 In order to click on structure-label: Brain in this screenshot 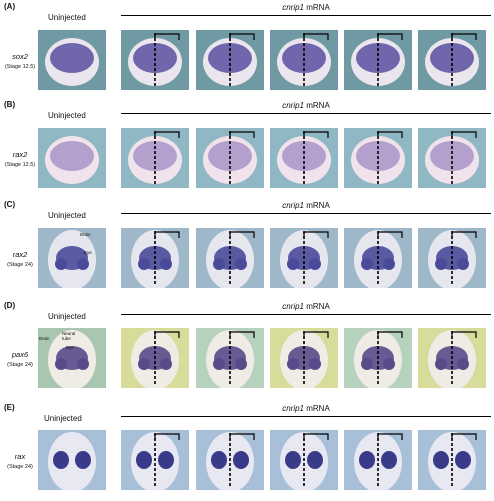, I will do `click(44, 338)`.